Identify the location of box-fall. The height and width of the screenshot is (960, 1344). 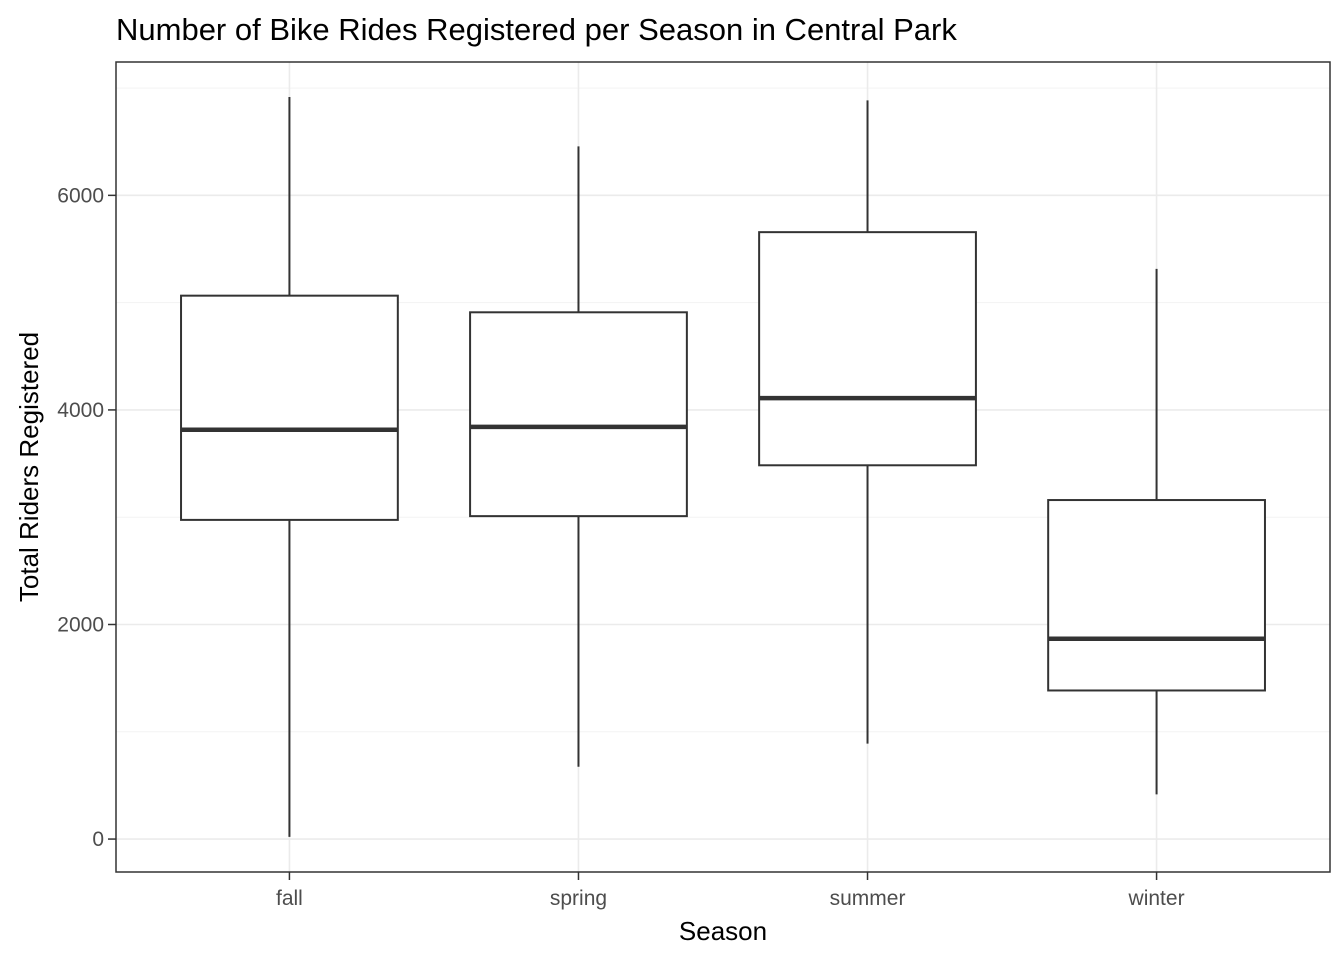
(289, 466).